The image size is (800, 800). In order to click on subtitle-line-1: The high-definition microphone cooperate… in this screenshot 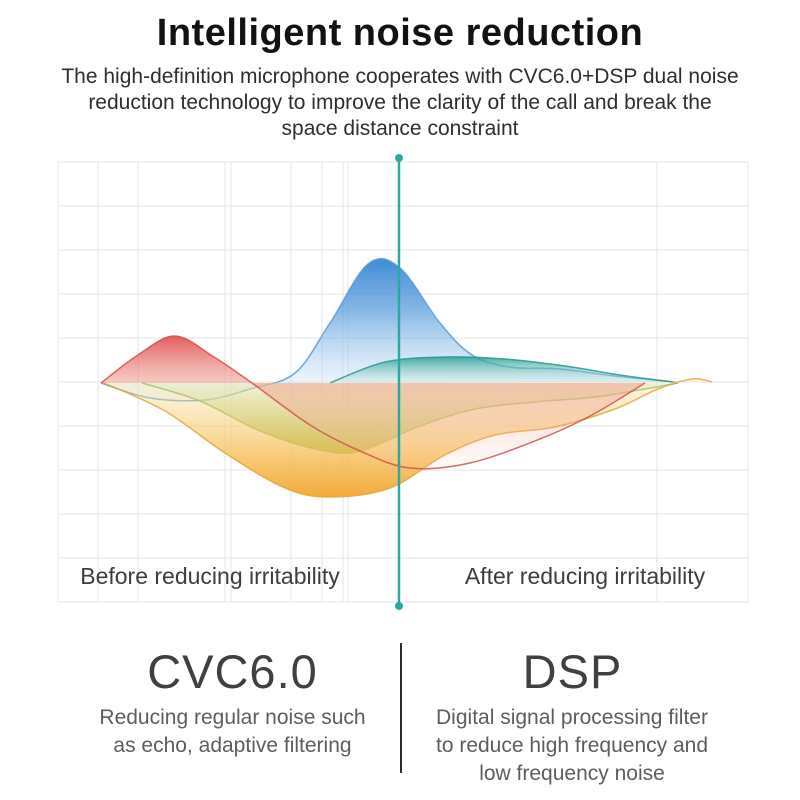, I will do `click(400, 76)`.